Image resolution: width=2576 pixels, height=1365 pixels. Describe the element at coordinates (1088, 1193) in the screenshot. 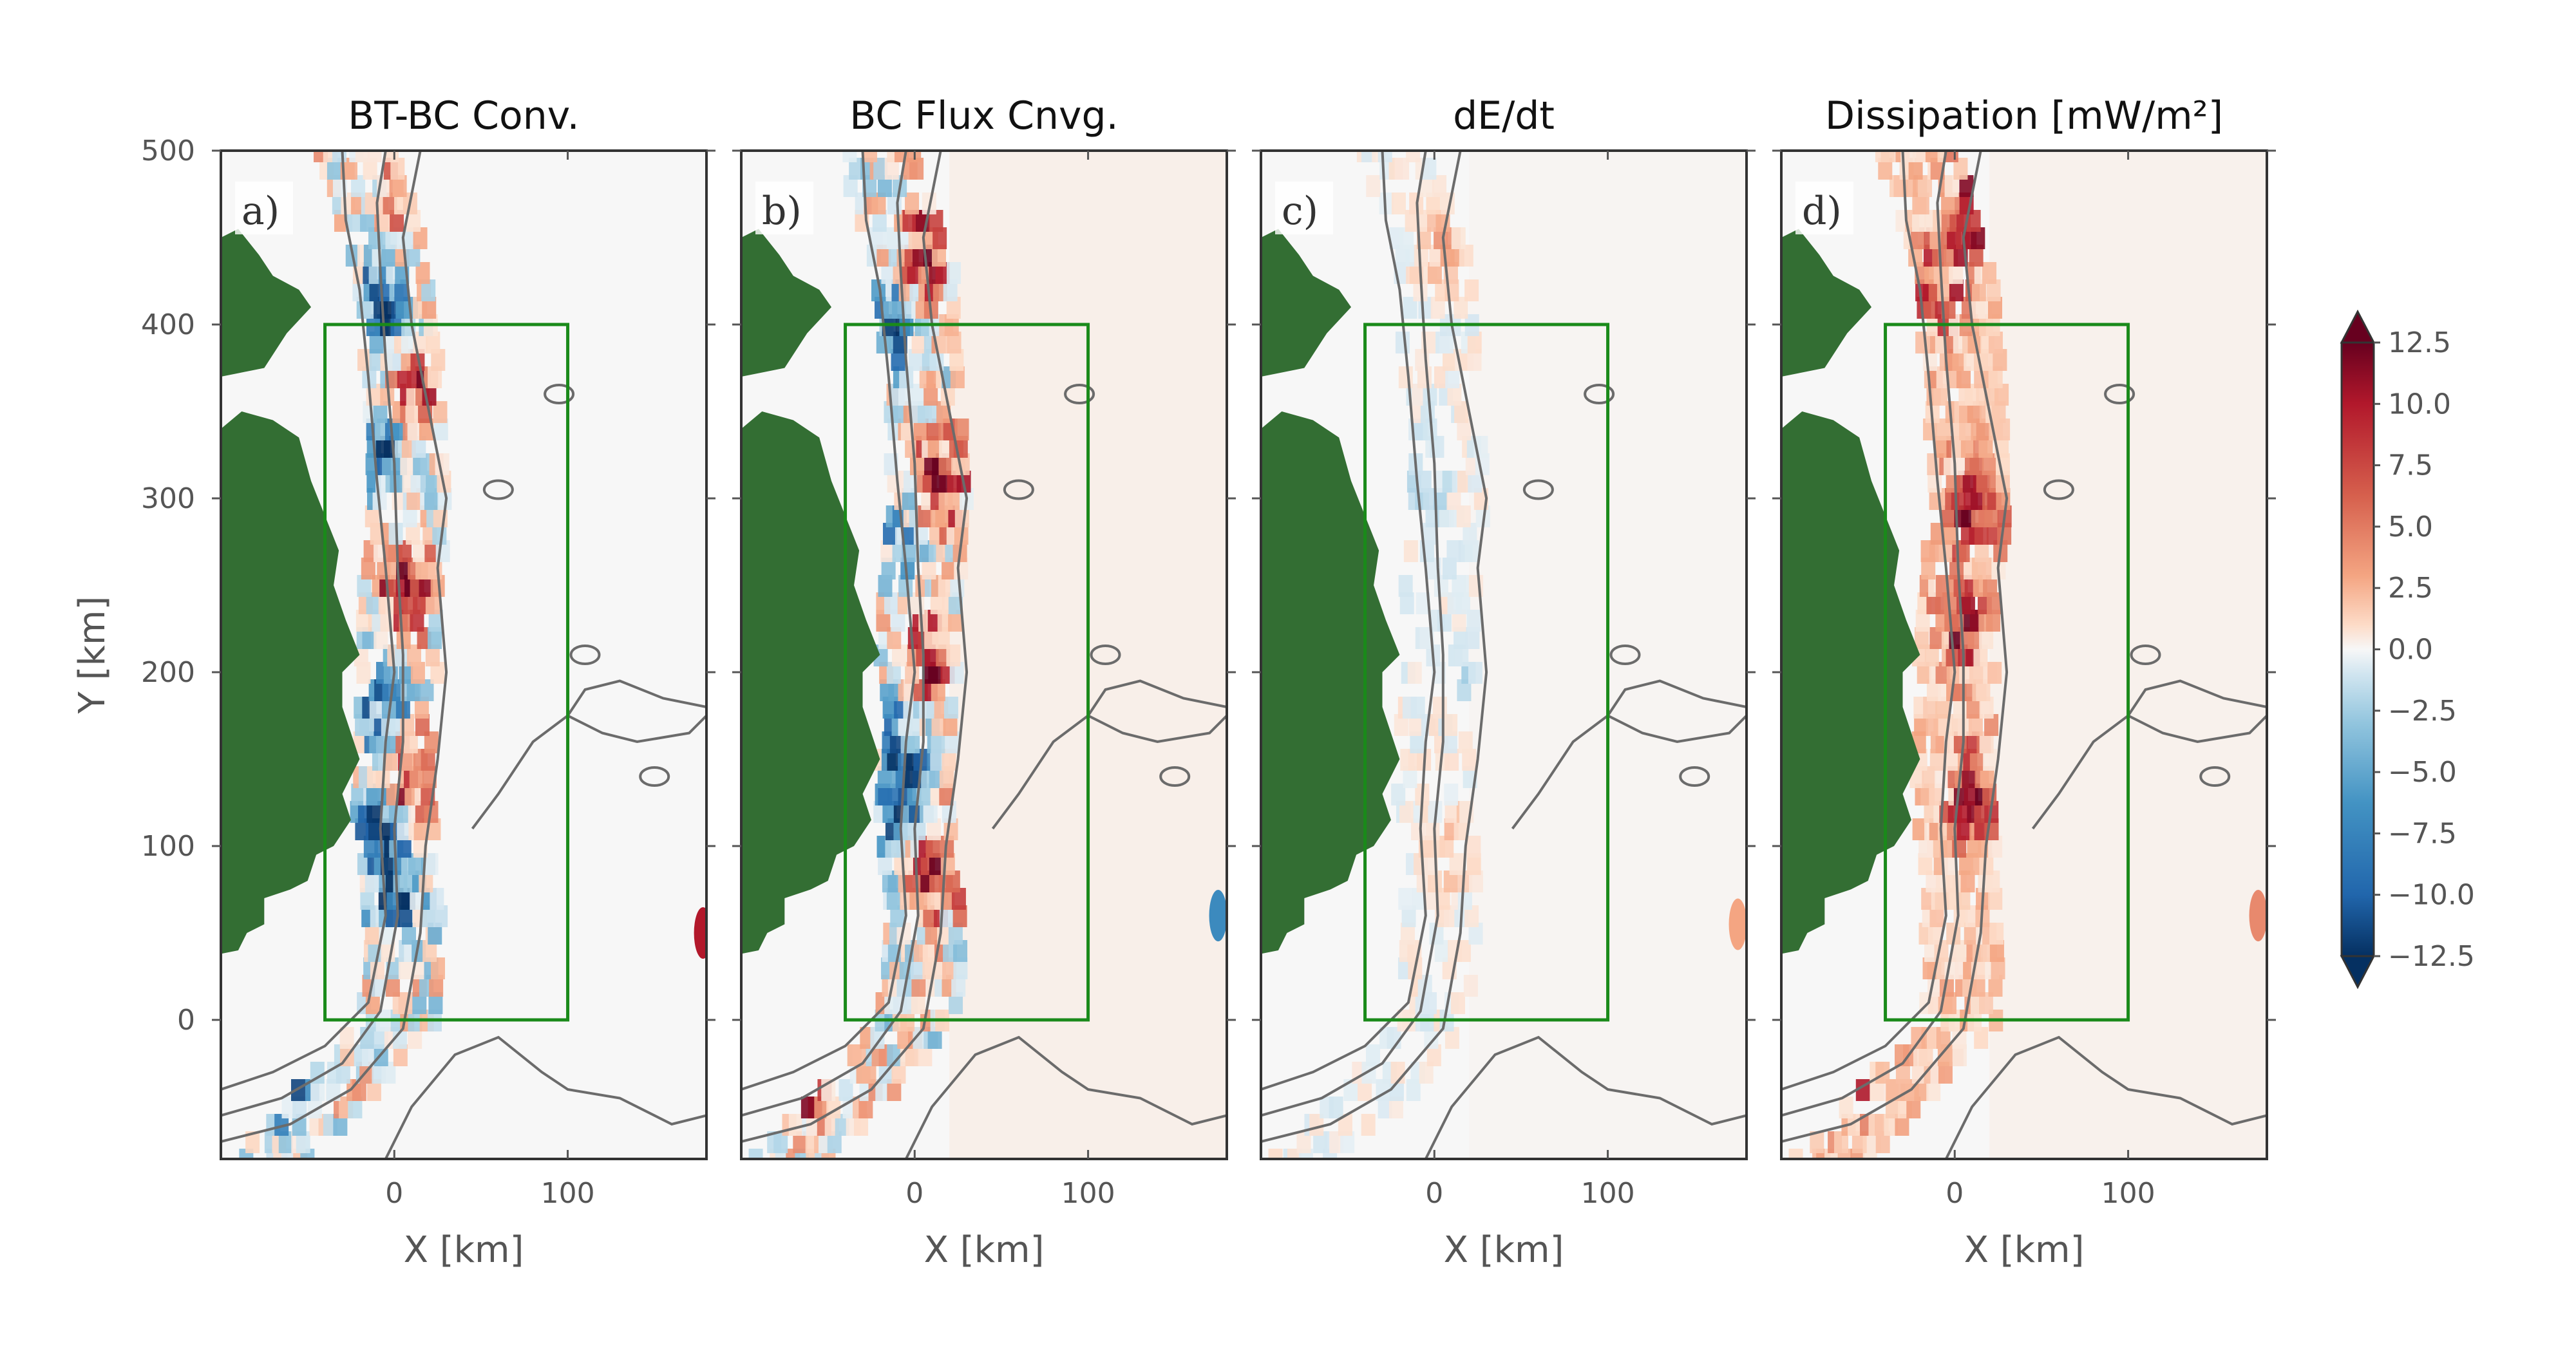

I see `x-tick-label: 100` at that location.